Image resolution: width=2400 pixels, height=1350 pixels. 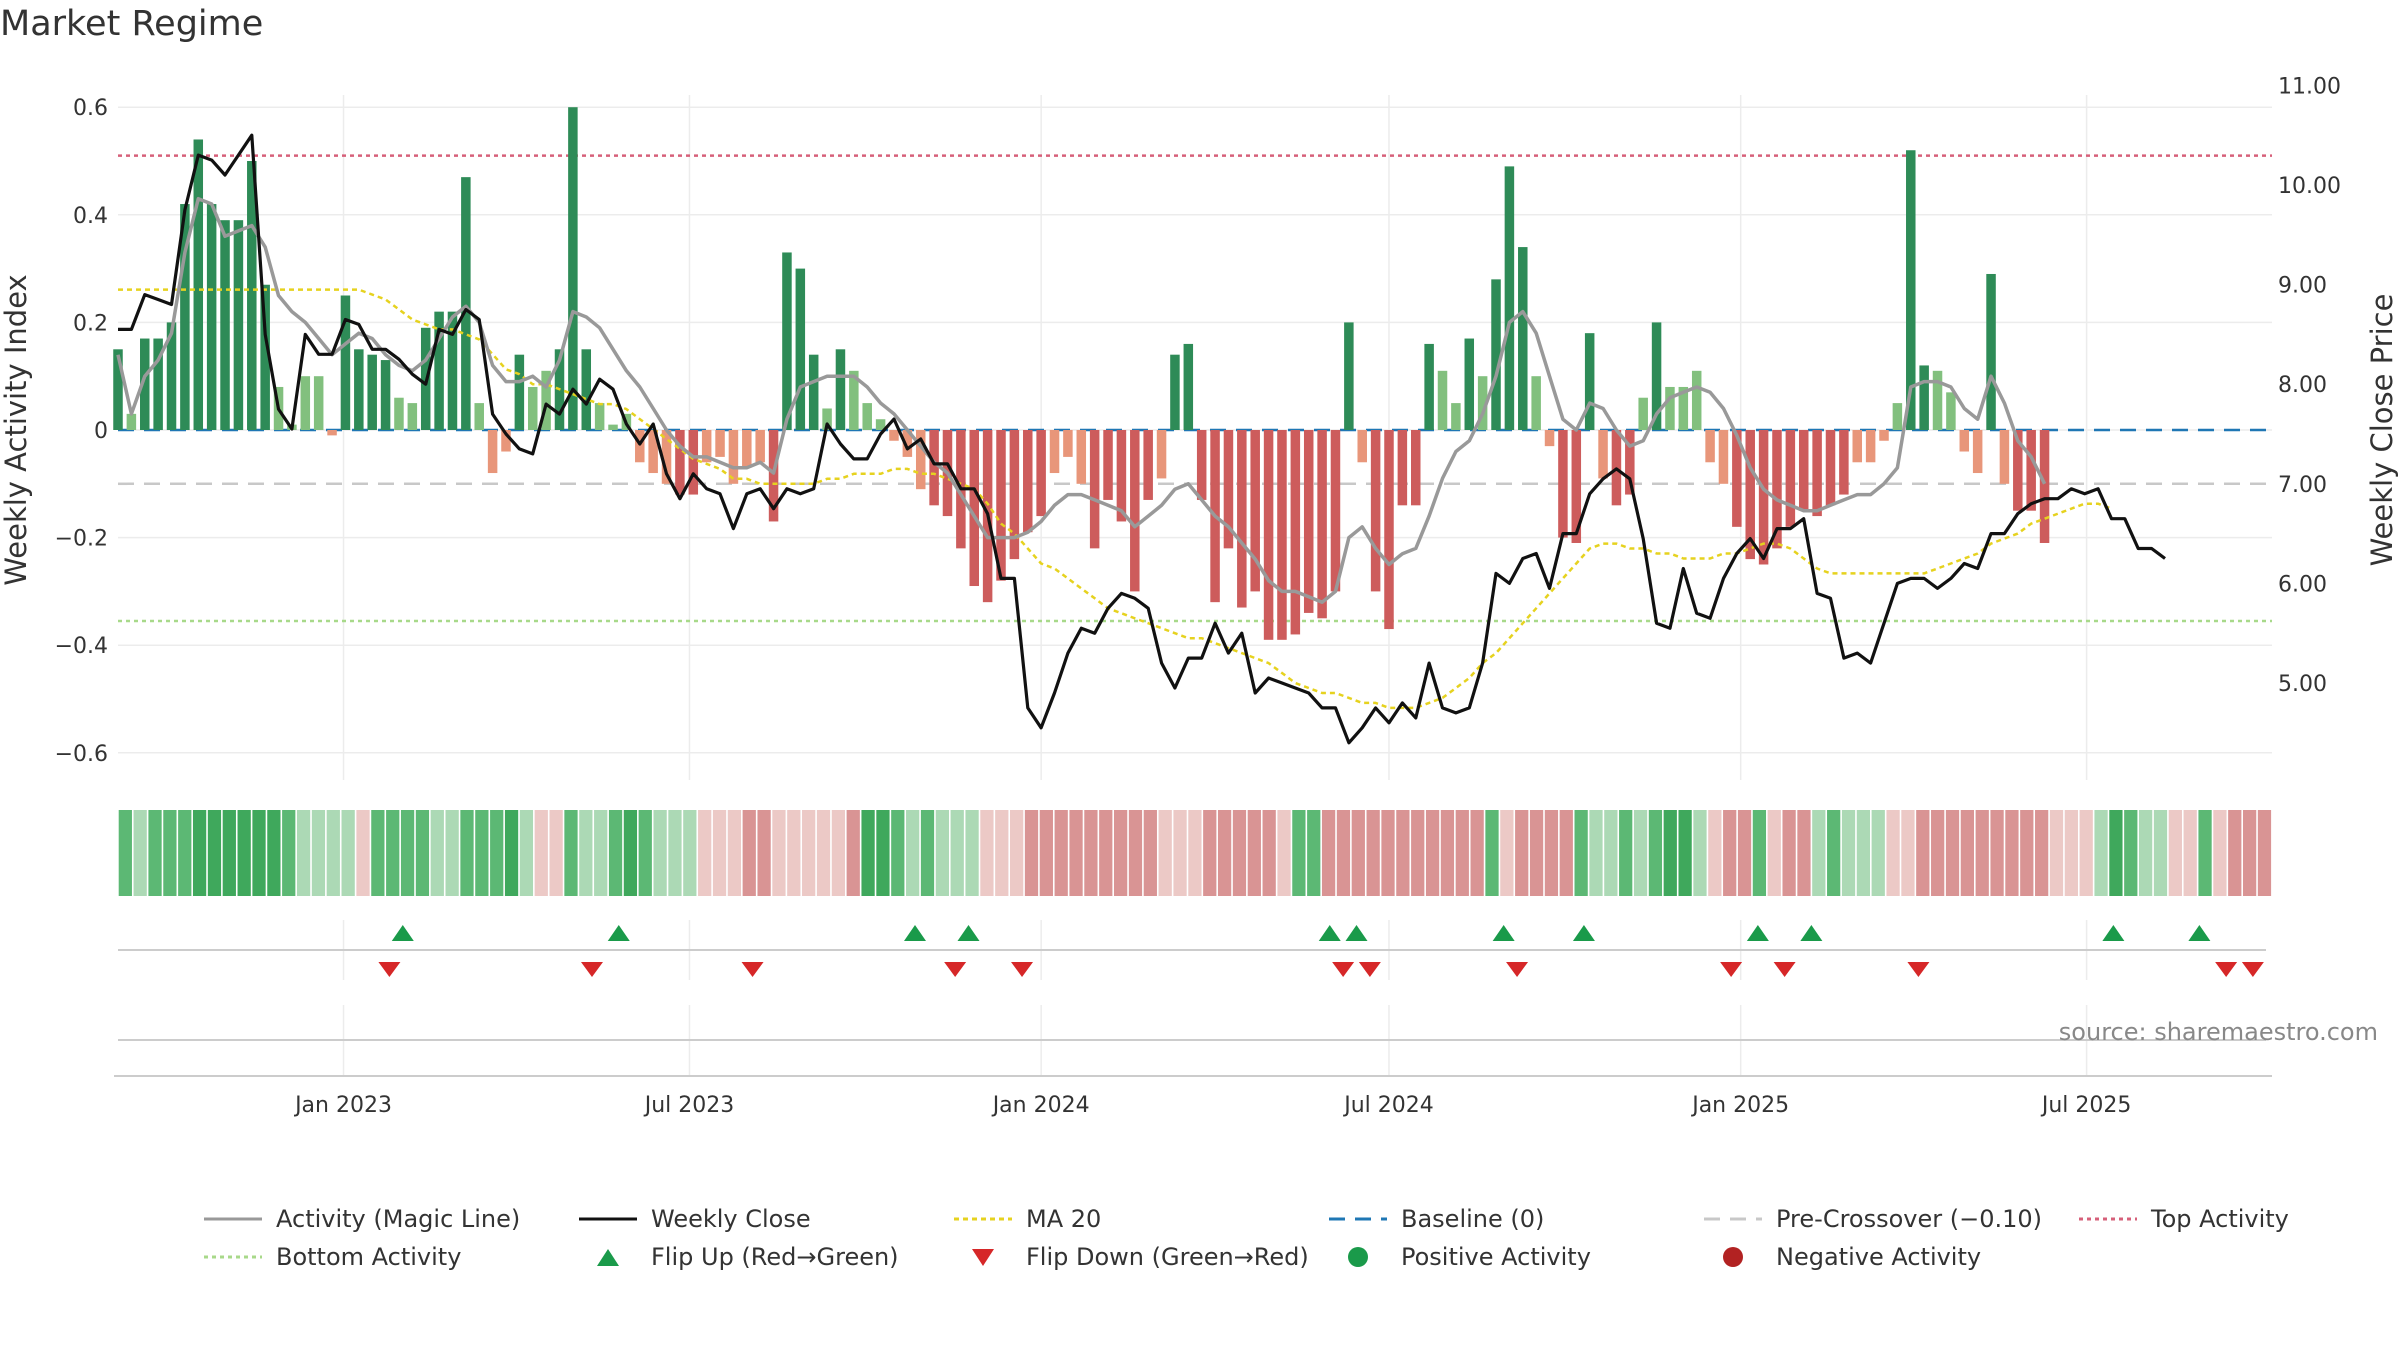 What do you see at coordinates (90, 108) in the screenshot?
I see `y-tick-label: 0.6` at bounding box center [90, 108].